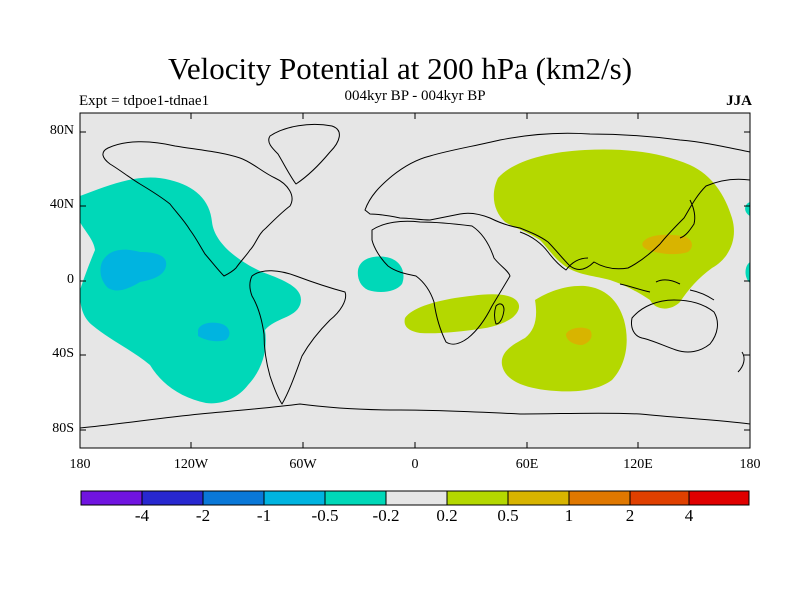 This screenshot has width=800, height=600. Describe the element at coordinates (303, 464) in the screenshot. I see `x-tick-label: 60W` at that location.